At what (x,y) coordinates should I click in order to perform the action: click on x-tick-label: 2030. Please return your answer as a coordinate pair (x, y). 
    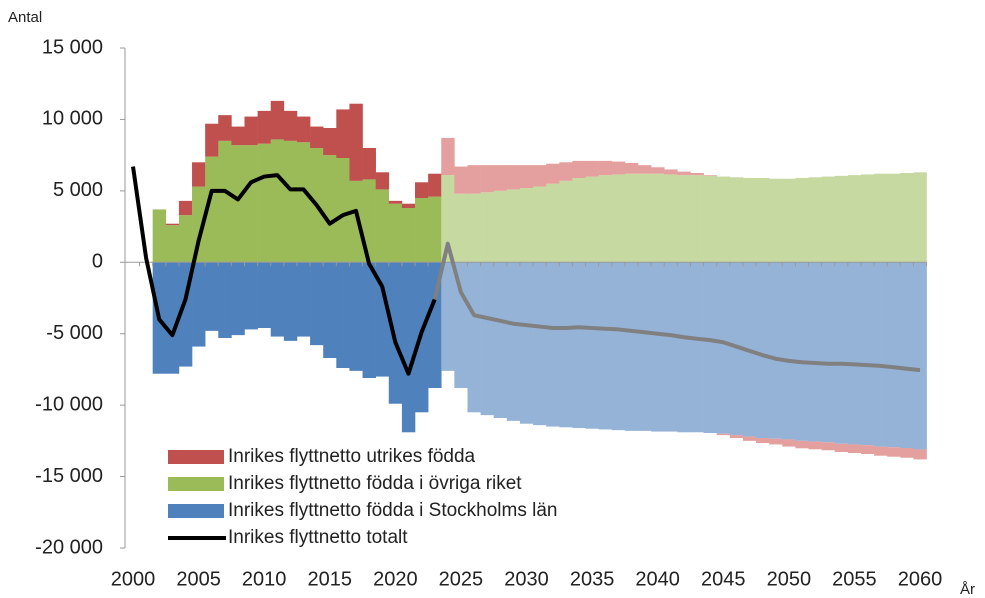
    Looking at the image, I should click on (526, 579).